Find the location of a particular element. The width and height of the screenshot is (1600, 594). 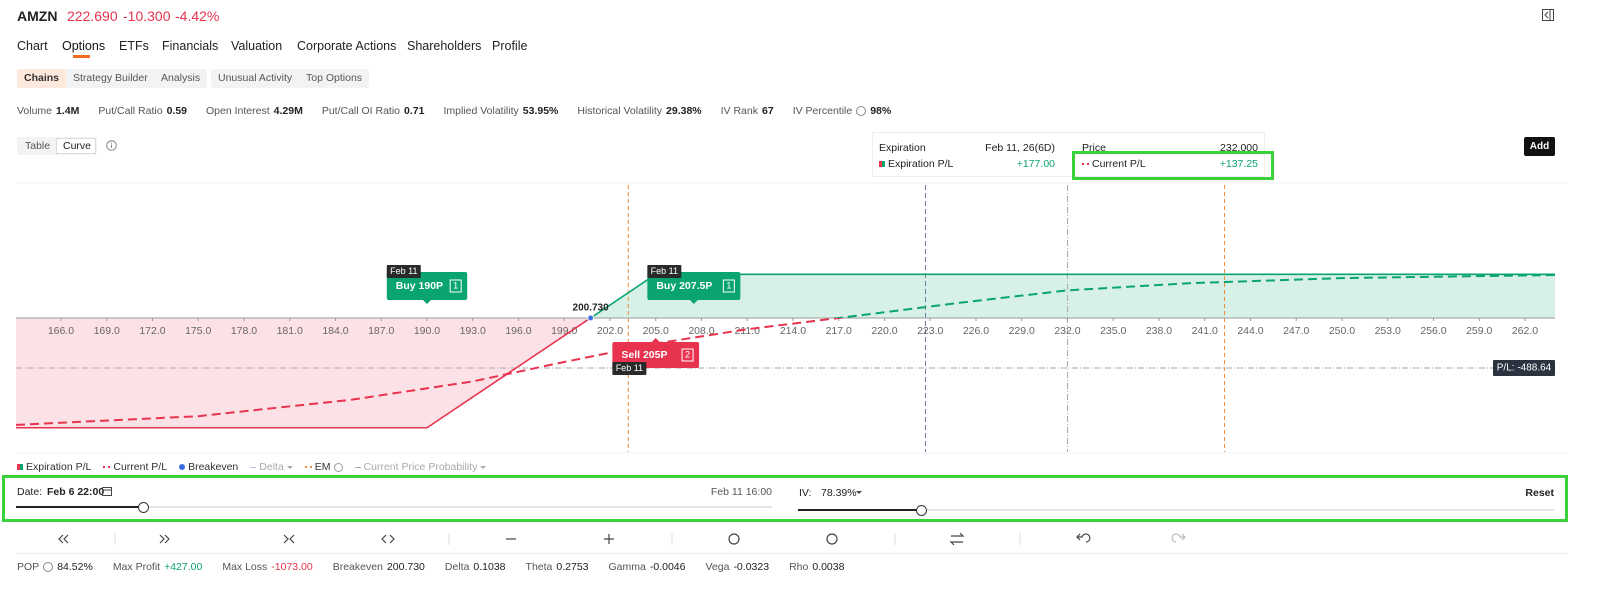

info-label: Current P/L is located at coordinates (1119, 164).